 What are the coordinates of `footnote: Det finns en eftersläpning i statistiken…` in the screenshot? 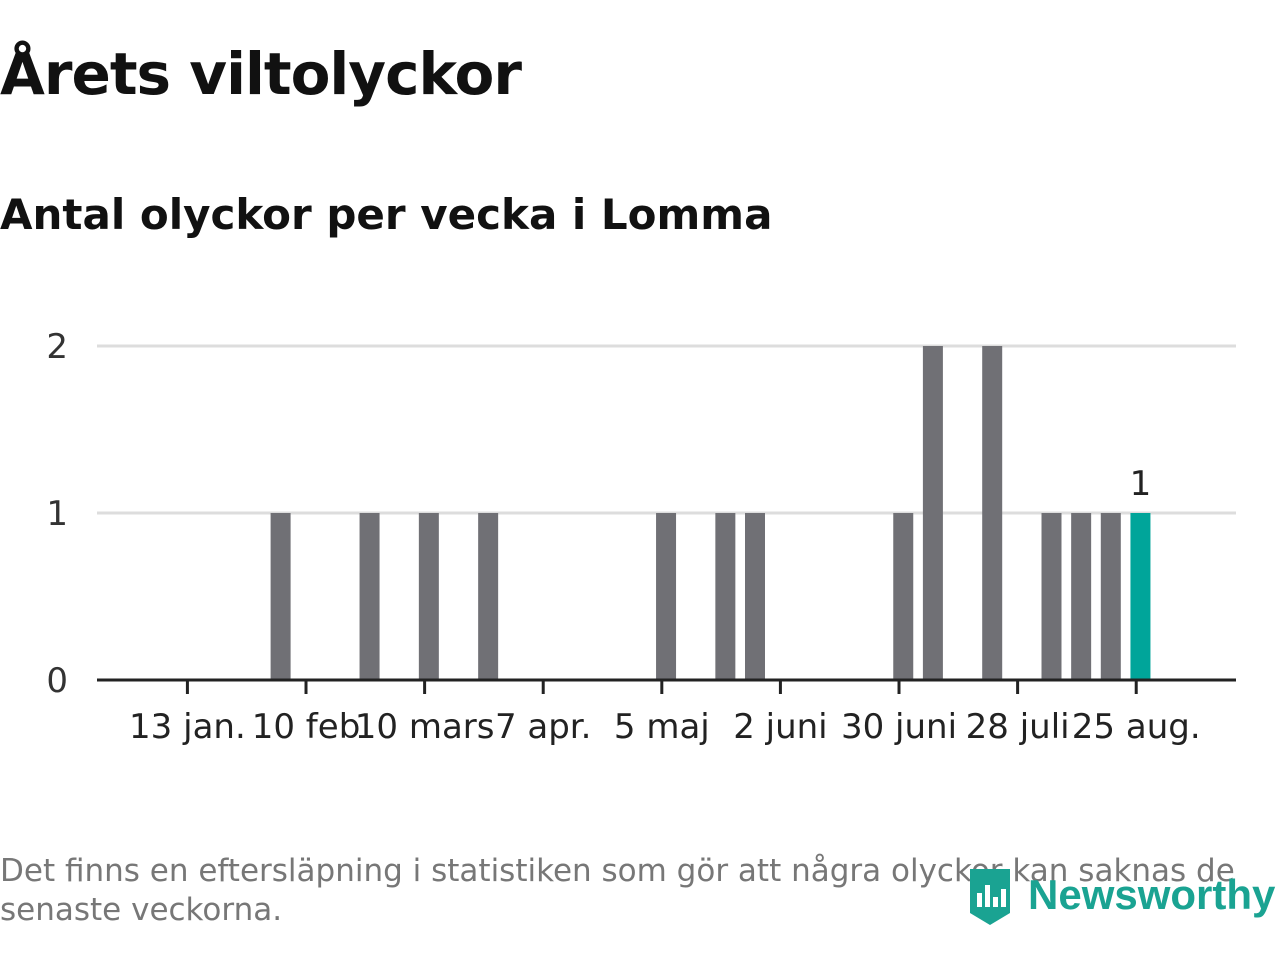 It's located at (617, 890).